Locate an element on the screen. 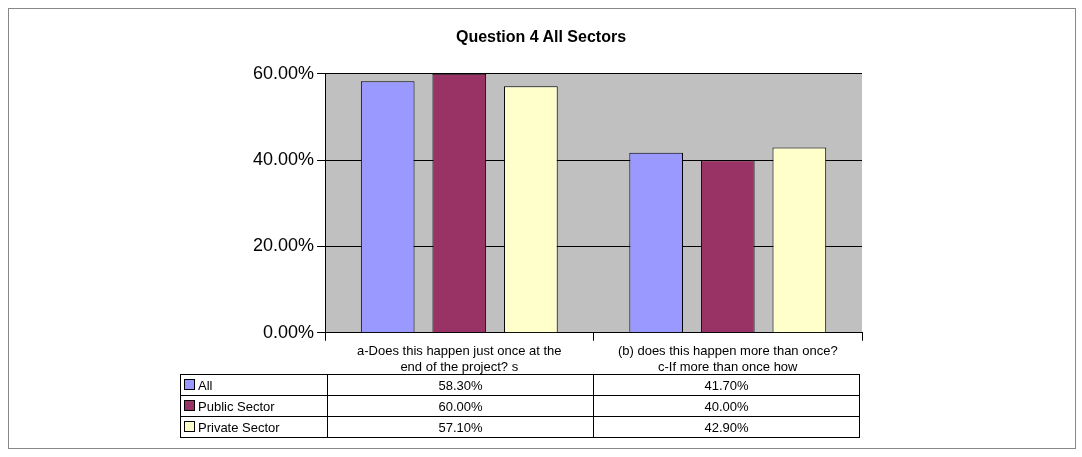 The image size is (1082, 457). data-label: 41.70% is located at coordinates (726, 385).